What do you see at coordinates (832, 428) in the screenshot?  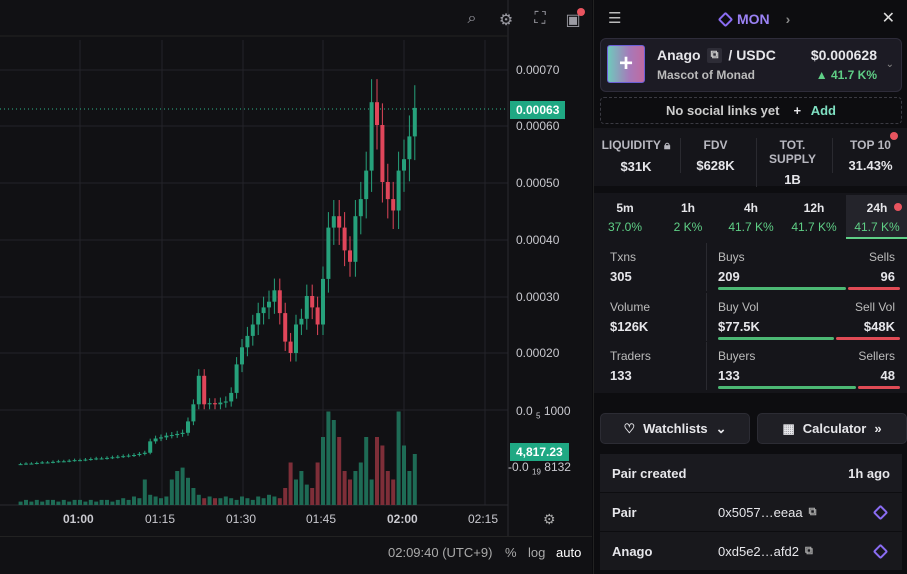 I see `calculator-button: ▦ Calculator »` at bounding box center [832, 428].